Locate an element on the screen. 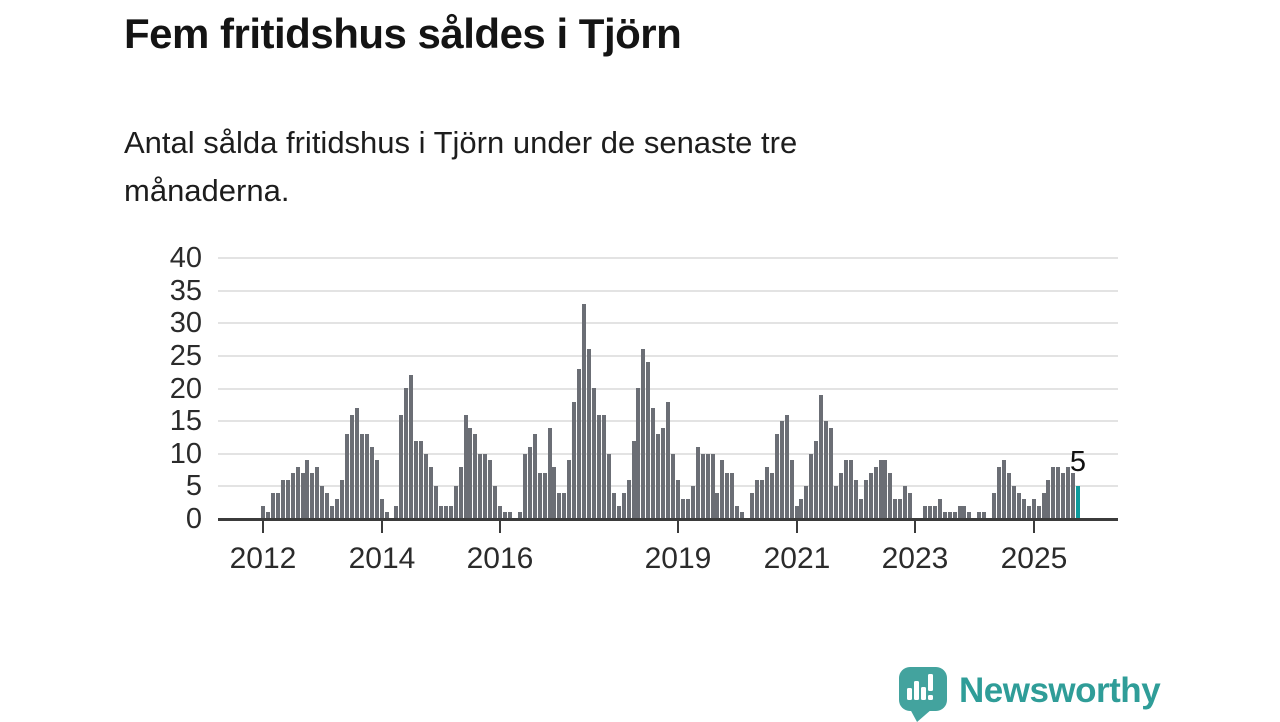 This screenshot has width=1280, height=722. x-axis-label: 2014 is located at coordinates (382, 558).